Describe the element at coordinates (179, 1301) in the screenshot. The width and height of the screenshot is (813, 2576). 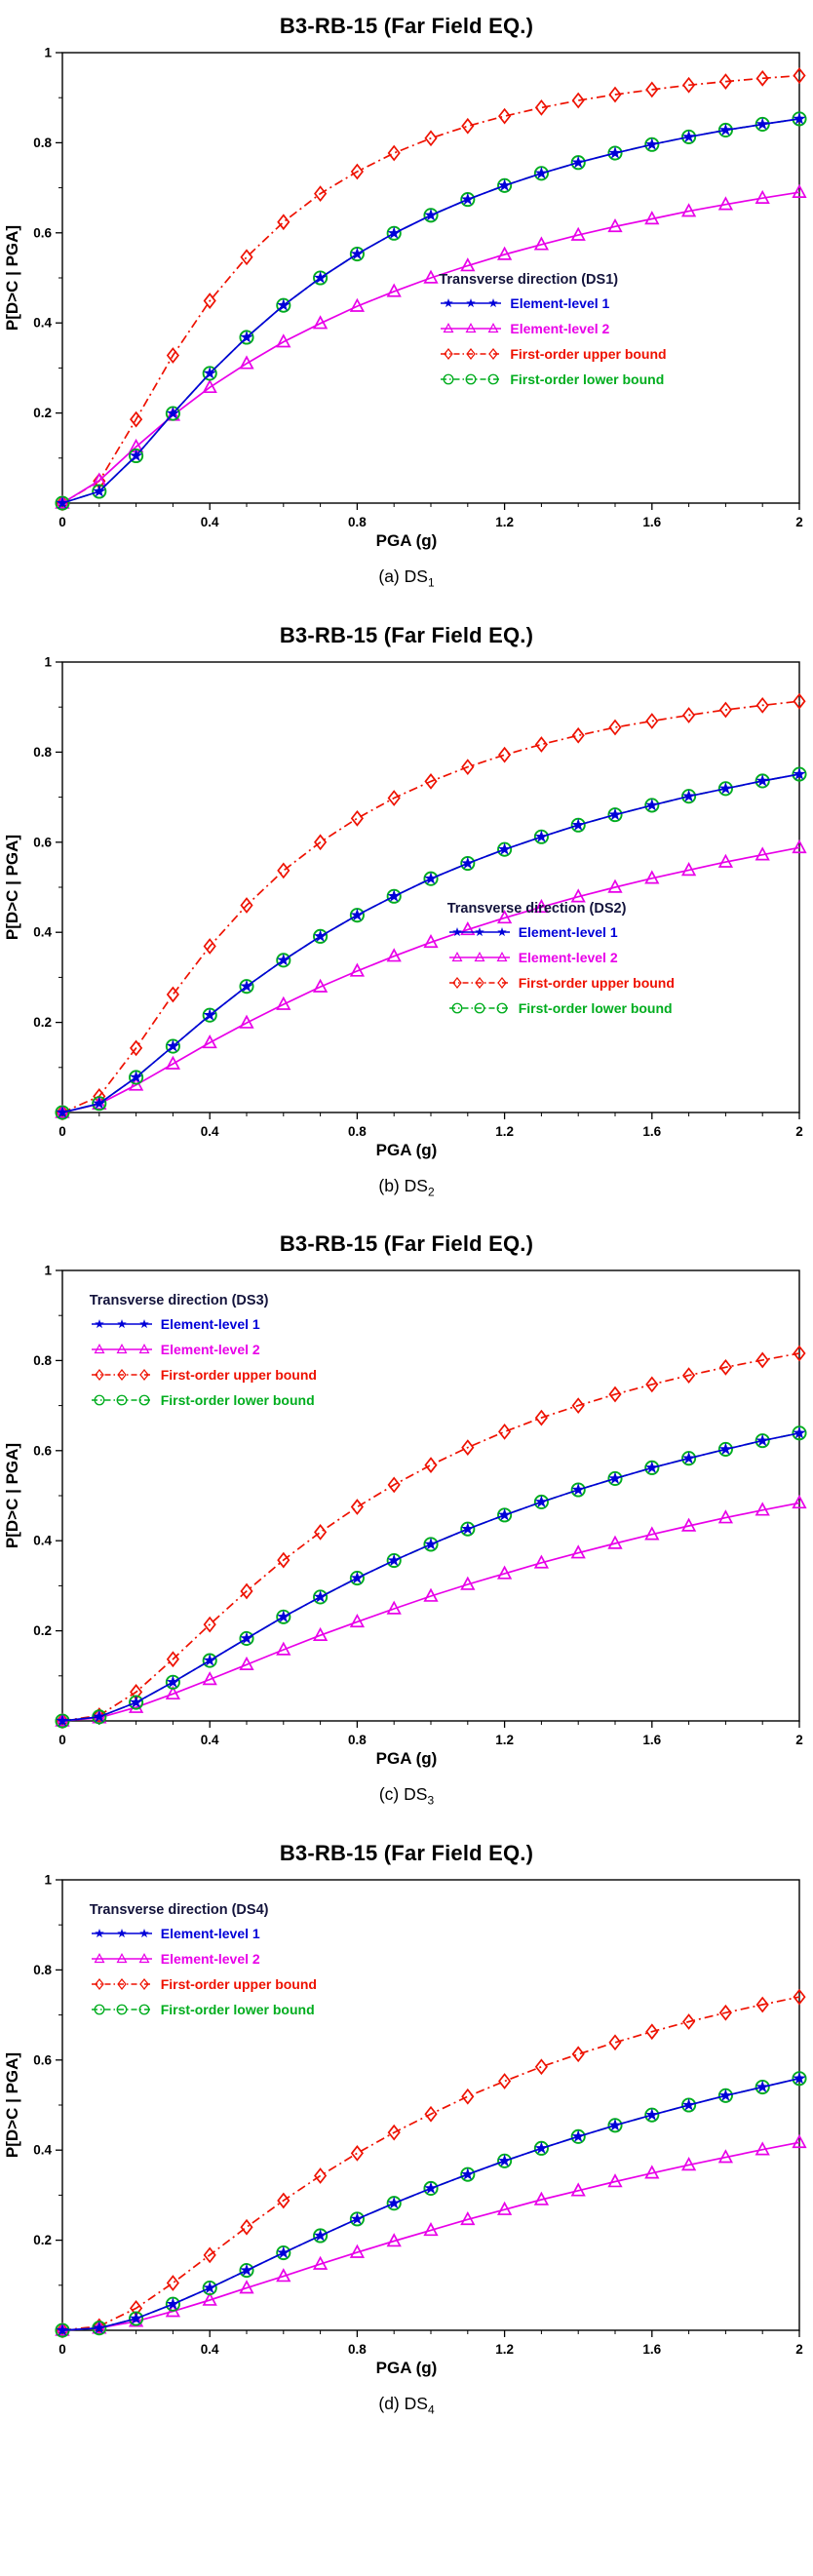
I see `legend-title: Transverse direction (DS3)` at that location.